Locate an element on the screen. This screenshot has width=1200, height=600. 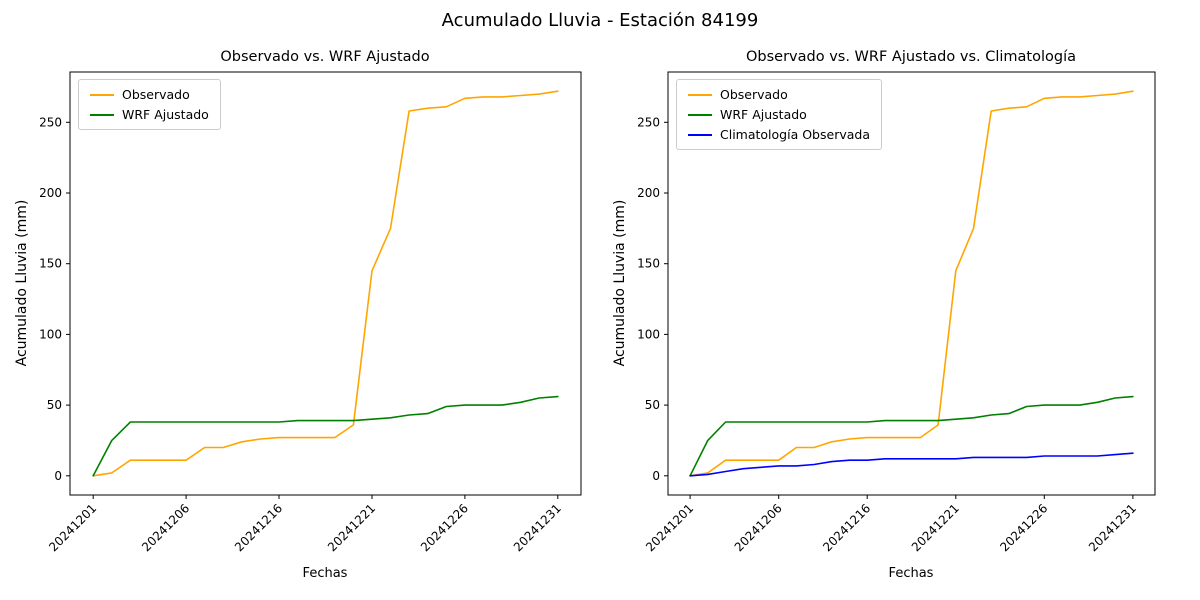
figure-title: Acumulado Lluvia - Estación 84199 is located at coordinates (600, 20).